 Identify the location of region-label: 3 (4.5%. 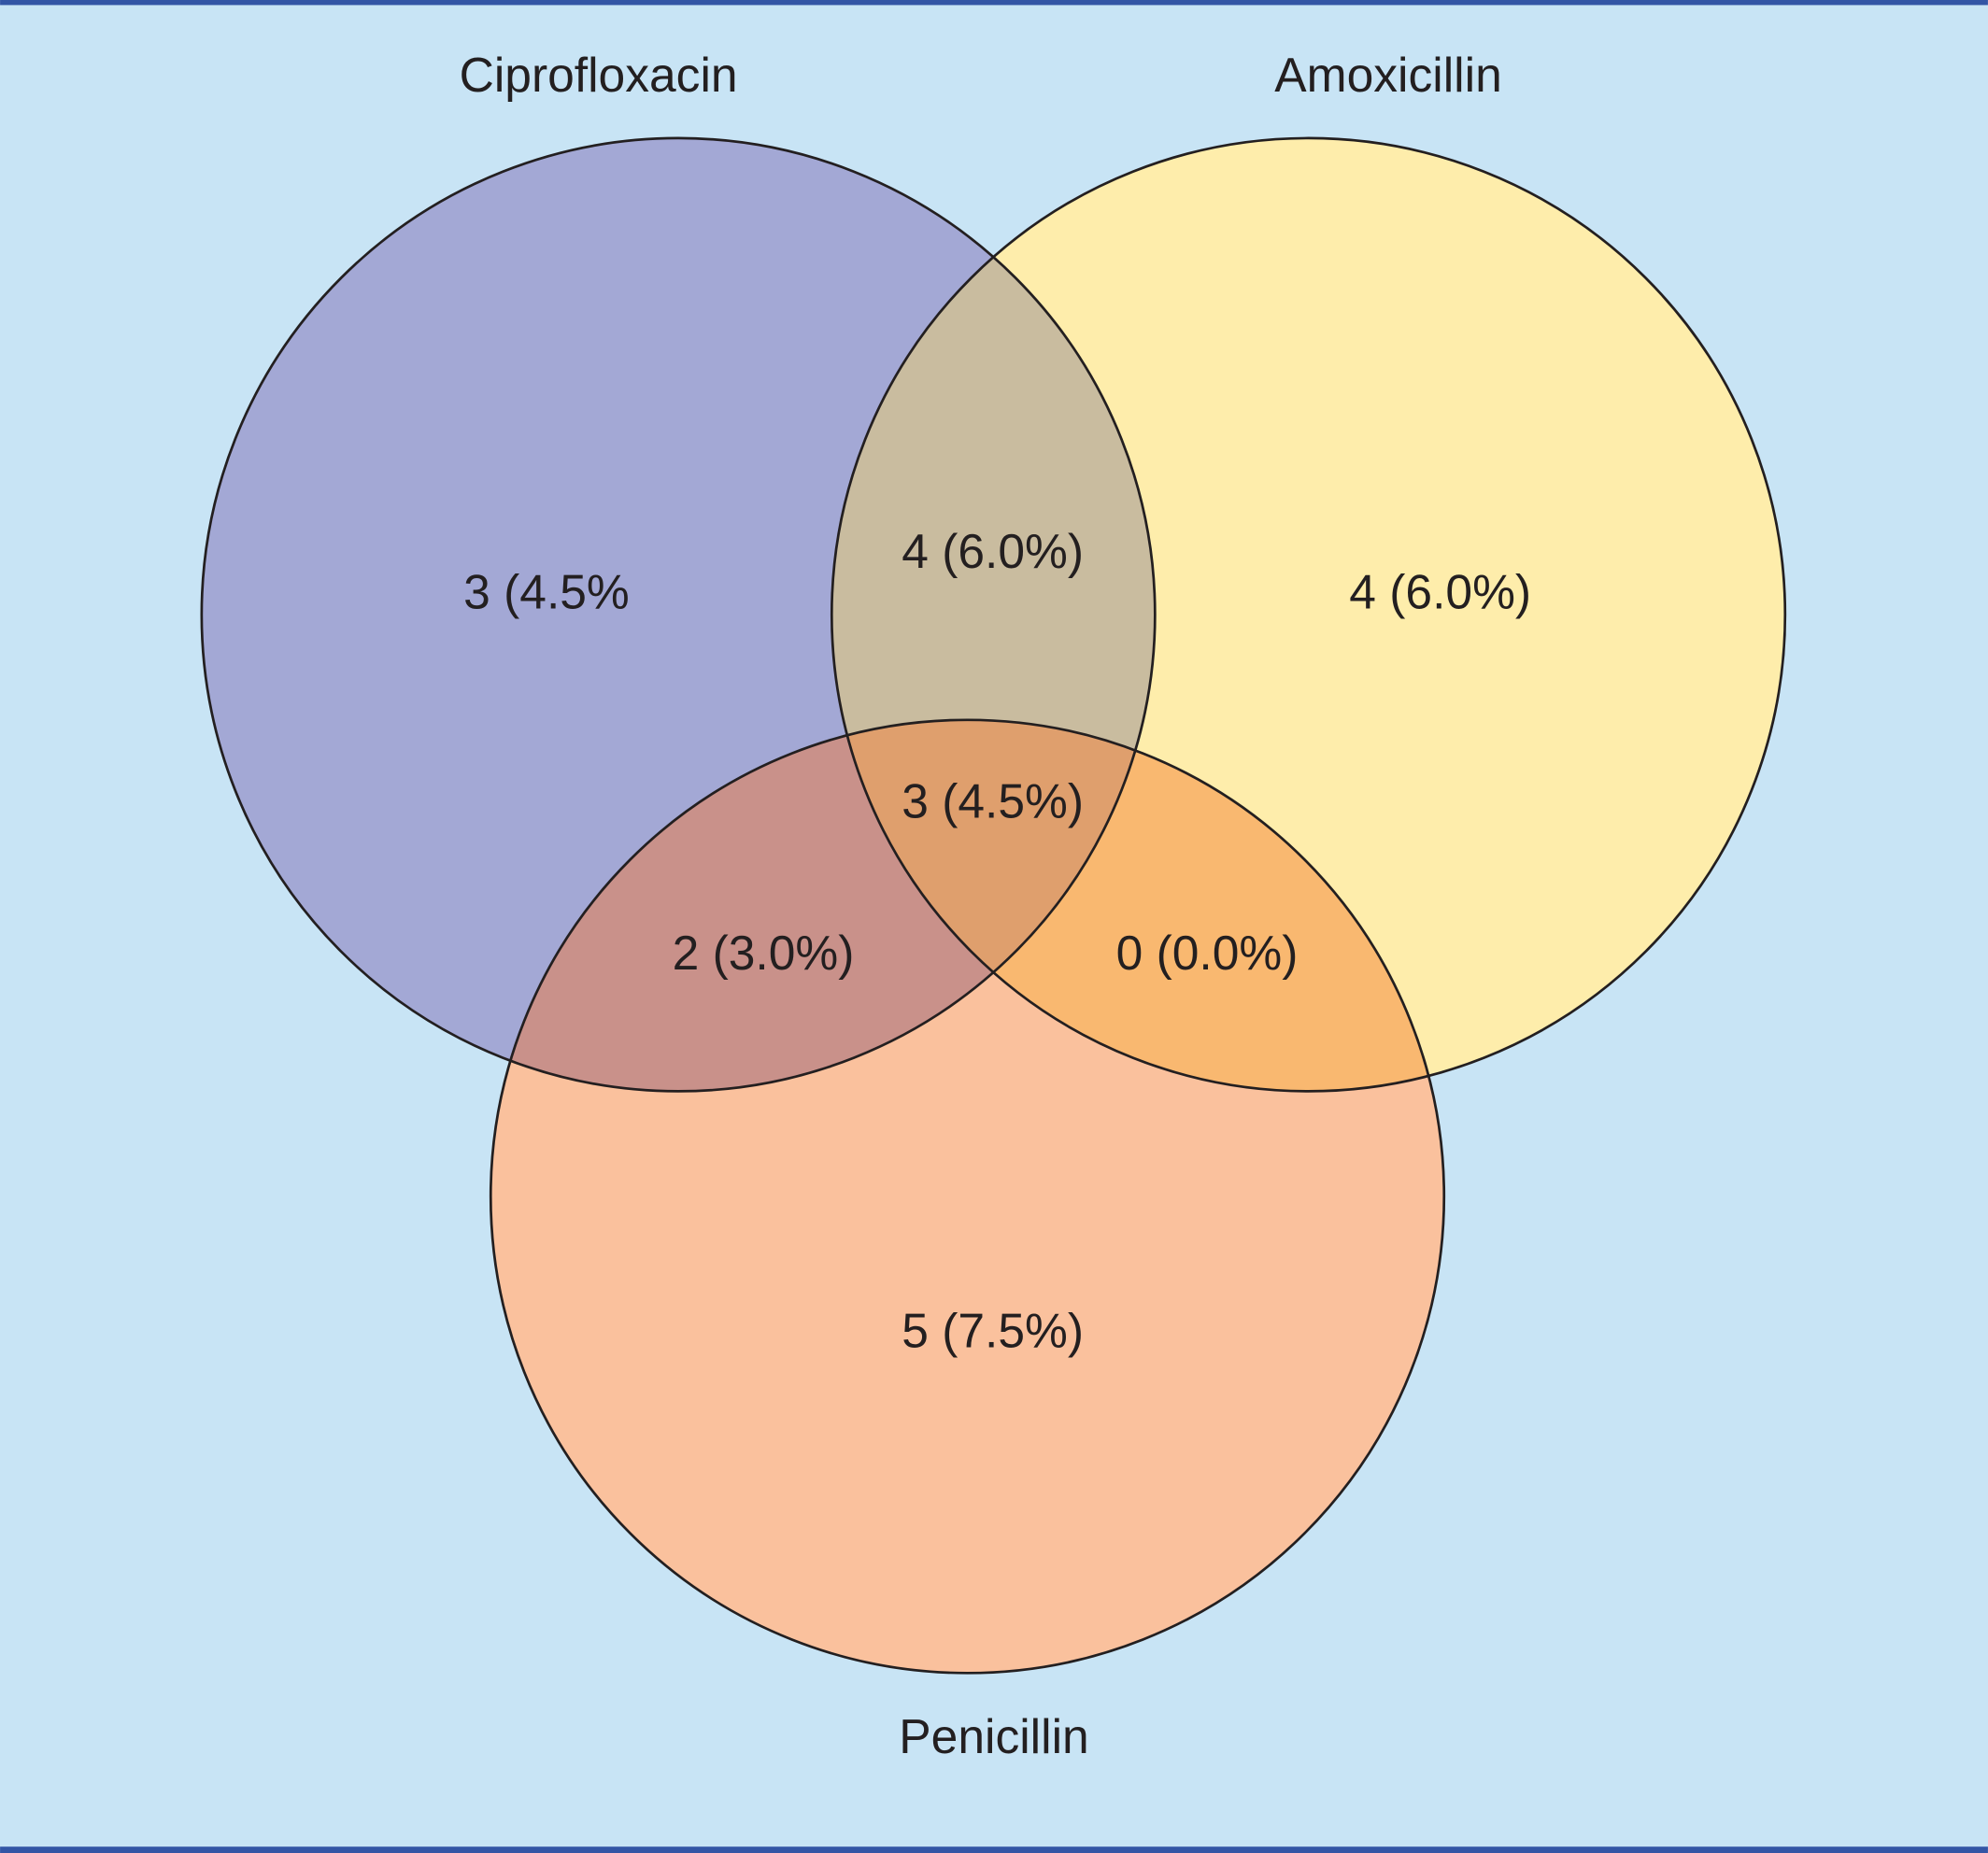
(546, 591).